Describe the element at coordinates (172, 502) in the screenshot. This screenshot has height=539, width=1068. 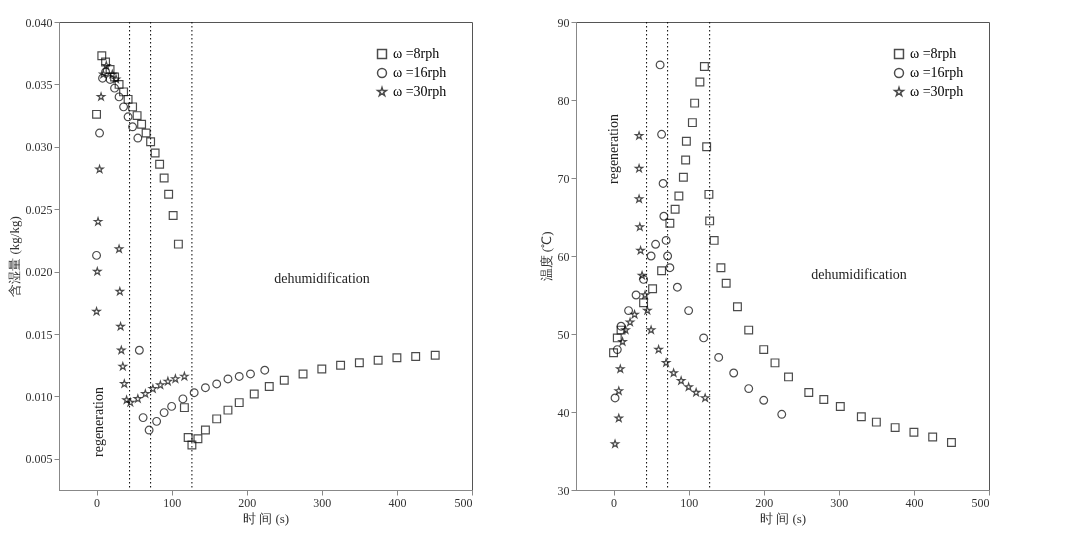
I see `x-tick-label: 100` at that location.